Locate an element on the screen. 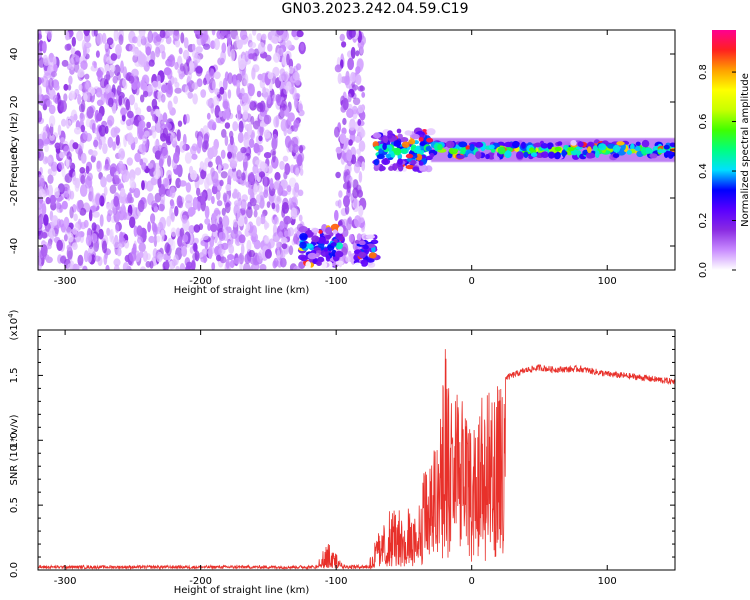  x-tick-label: -100 is located at coordinates (336, 581).